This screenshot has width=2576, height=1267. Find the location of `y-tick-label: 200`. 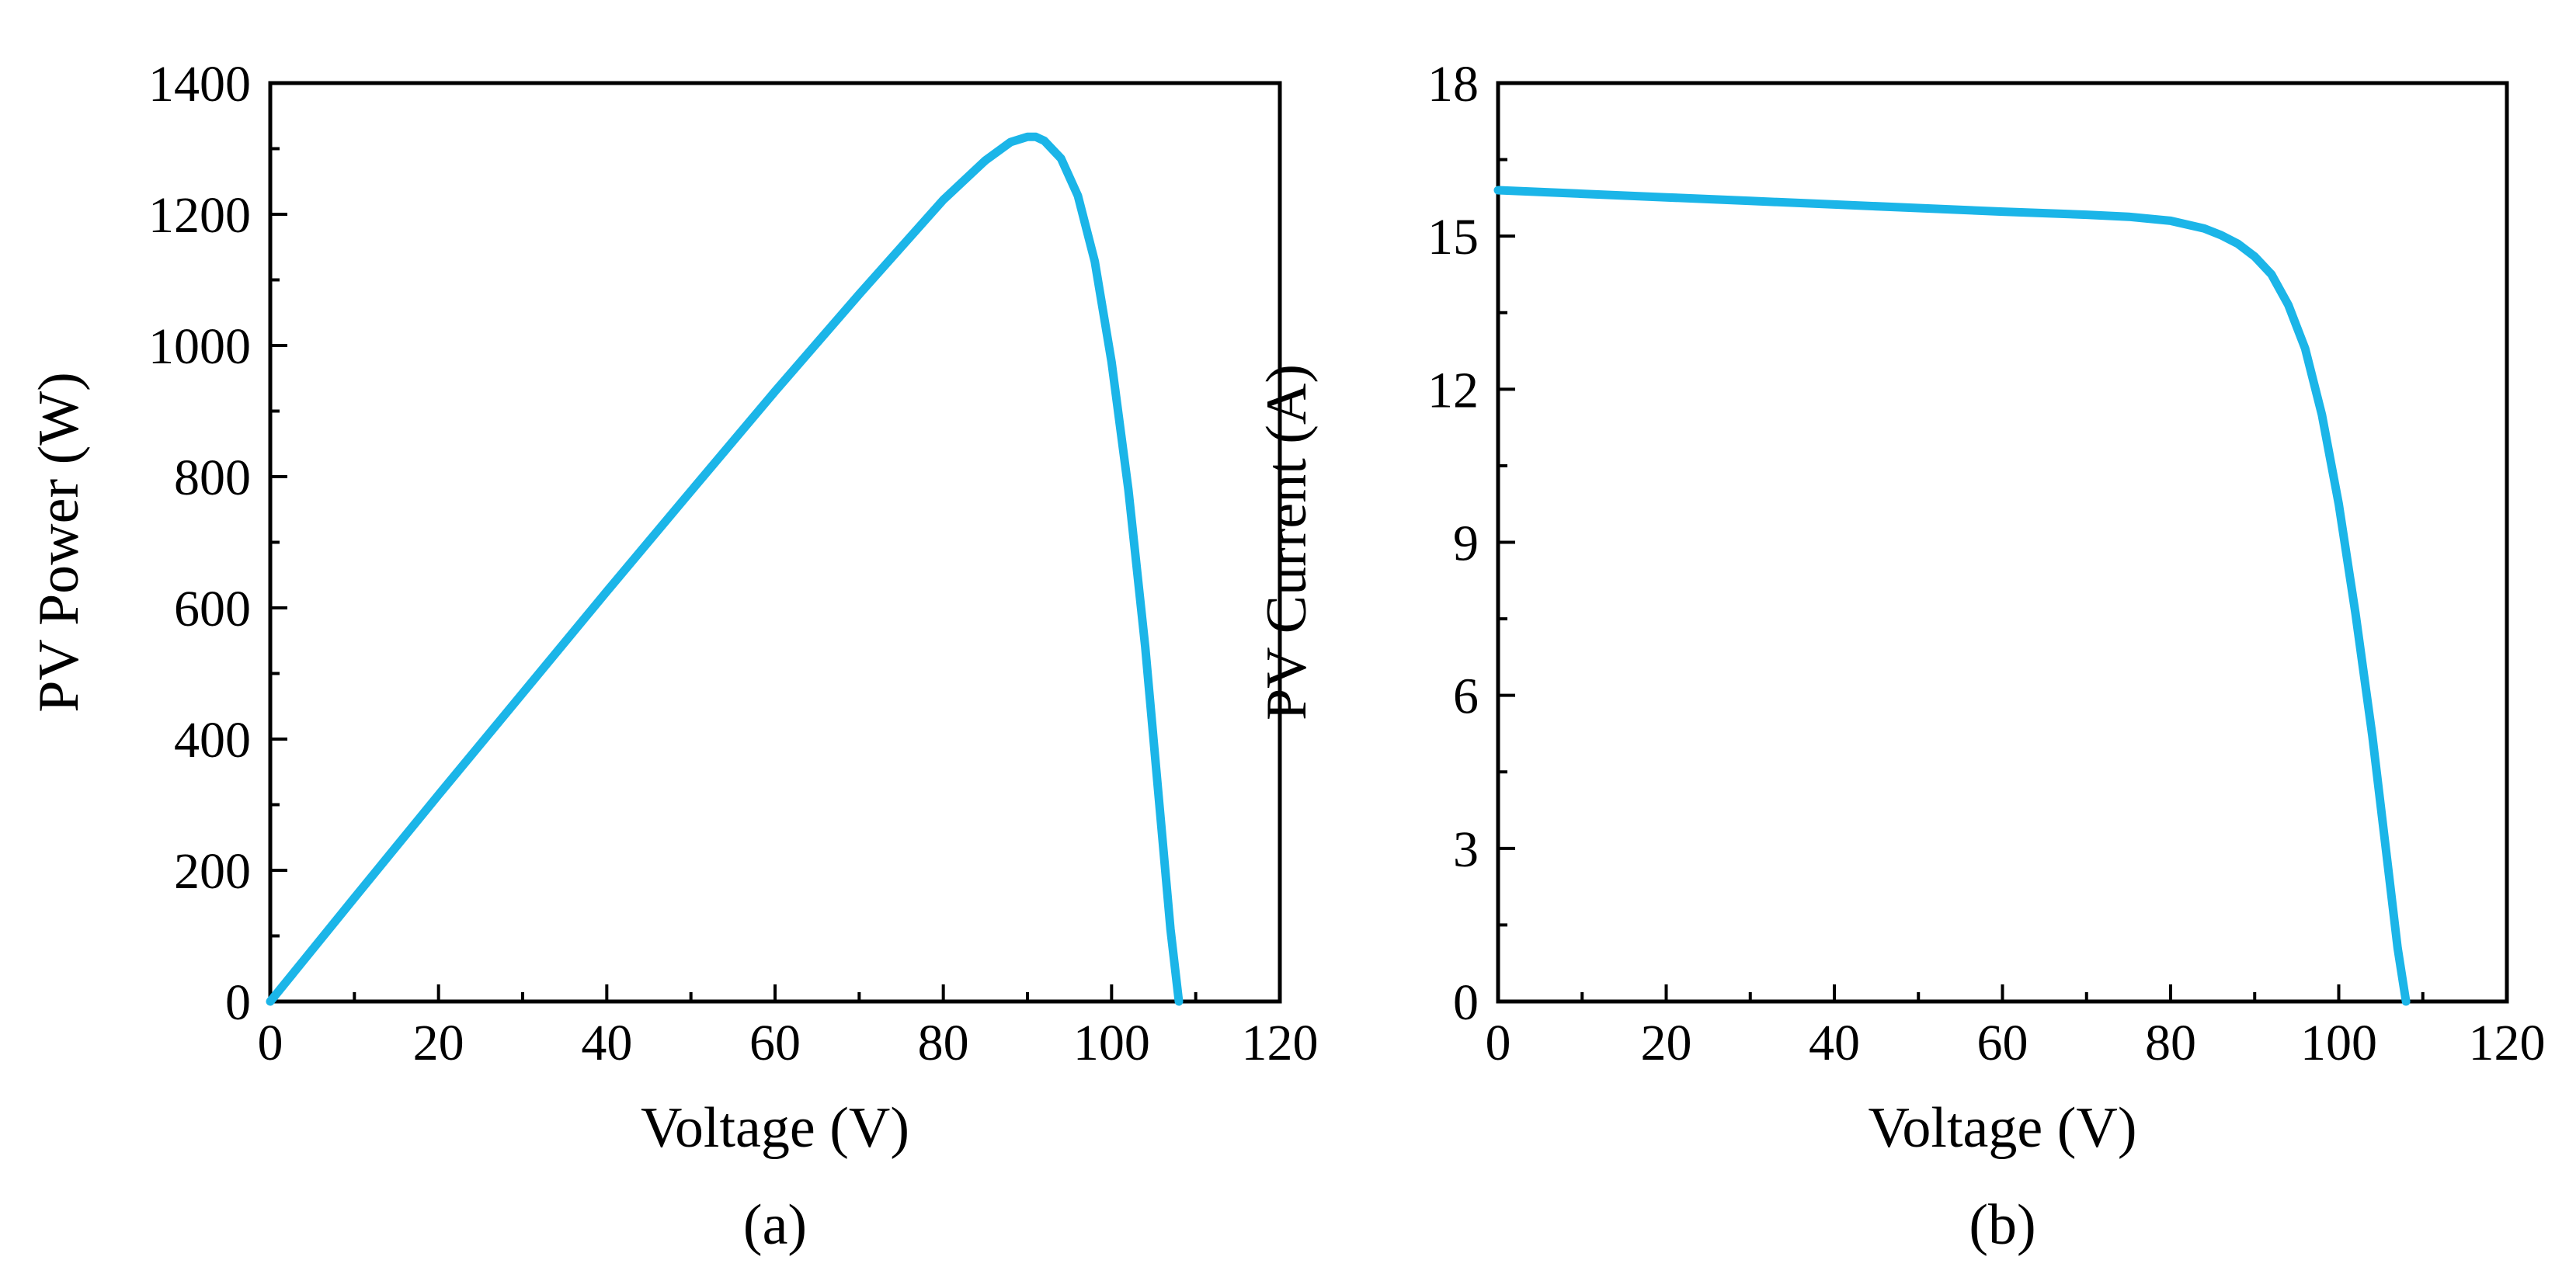

y-tick-label: 200 is located at coordinates (212, 871).